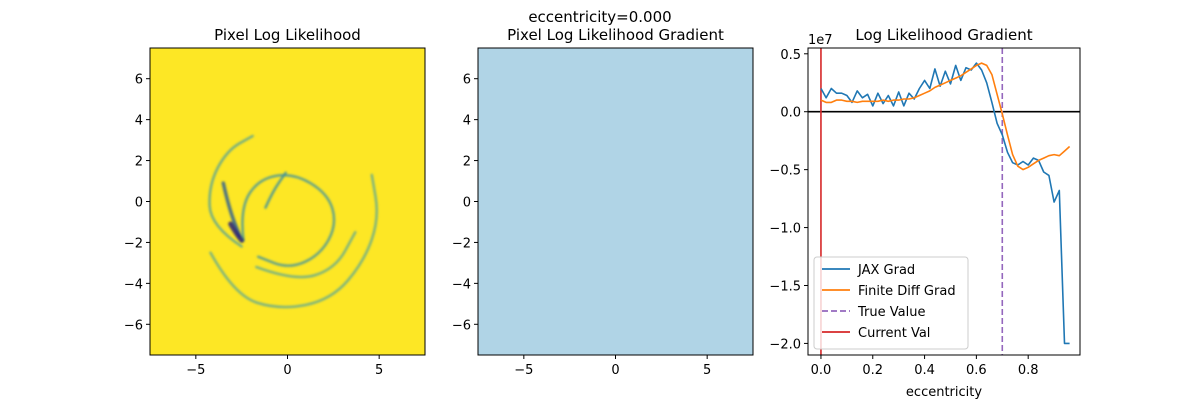 This screenshot has width=1200, height=400. Describe the element at coordinates (886, 270) in the screenshot. I see `legend-label: JAX Grad` at that location.